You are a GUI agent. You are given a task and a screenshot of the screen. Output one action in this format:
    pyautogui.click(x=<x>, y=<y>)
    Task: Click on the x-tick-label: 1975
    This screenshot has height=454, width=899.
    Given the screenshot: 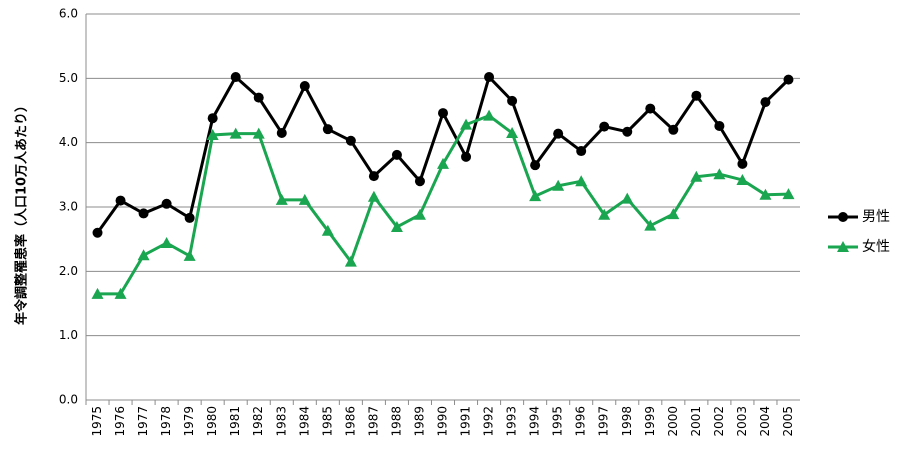 What is the action you would take?
    pyautogui.click(x=97, y=421)
    